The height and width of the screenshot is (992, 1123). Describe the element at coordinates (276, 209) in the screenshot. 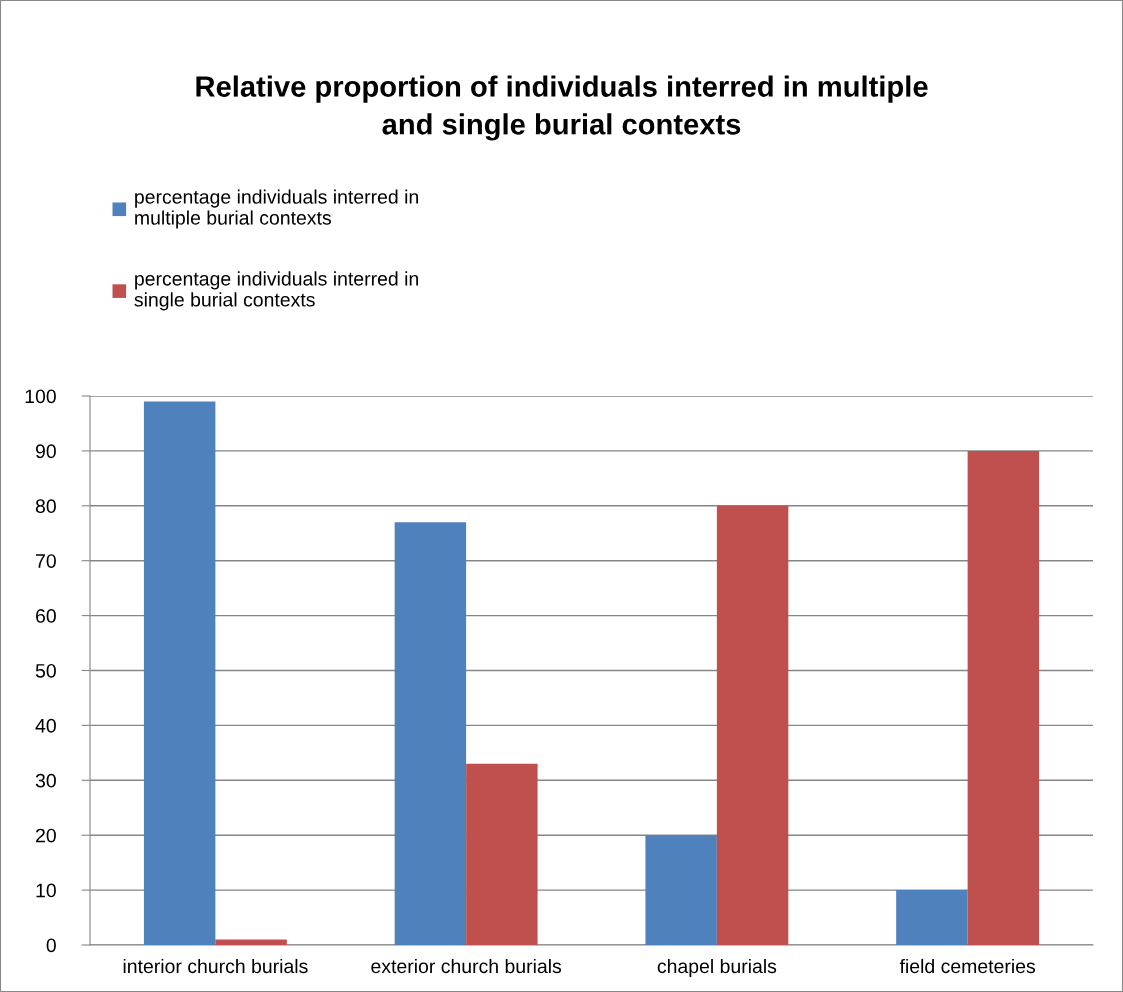

I see `legend-label: percentage individuals interred in multiple burial contexts` at that location.